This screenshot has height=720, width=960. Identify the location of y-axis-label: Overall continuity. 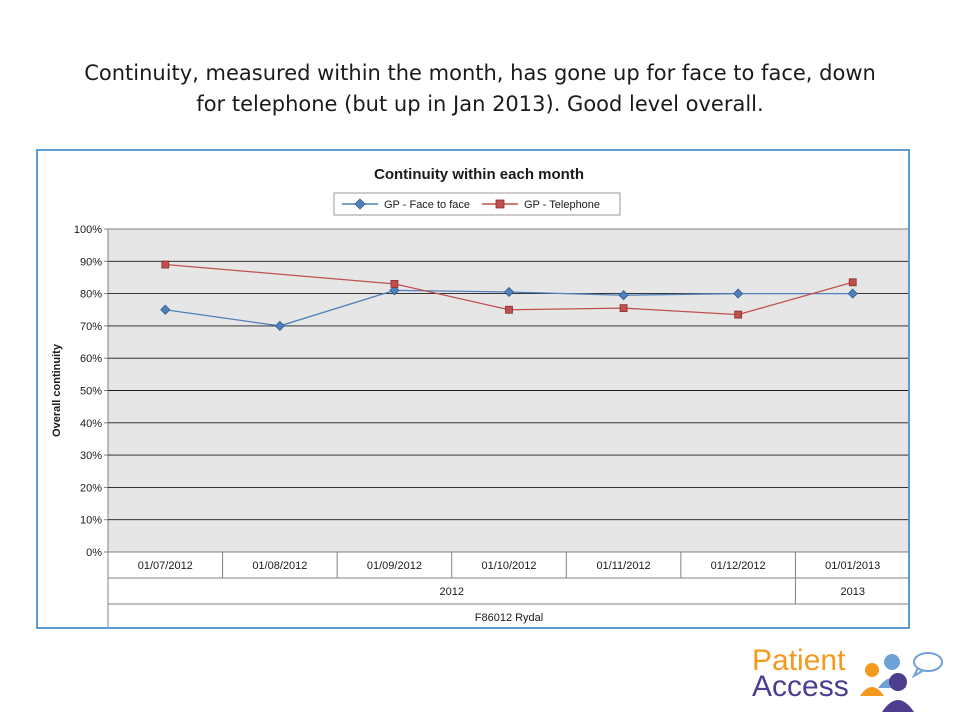
(57, 390).